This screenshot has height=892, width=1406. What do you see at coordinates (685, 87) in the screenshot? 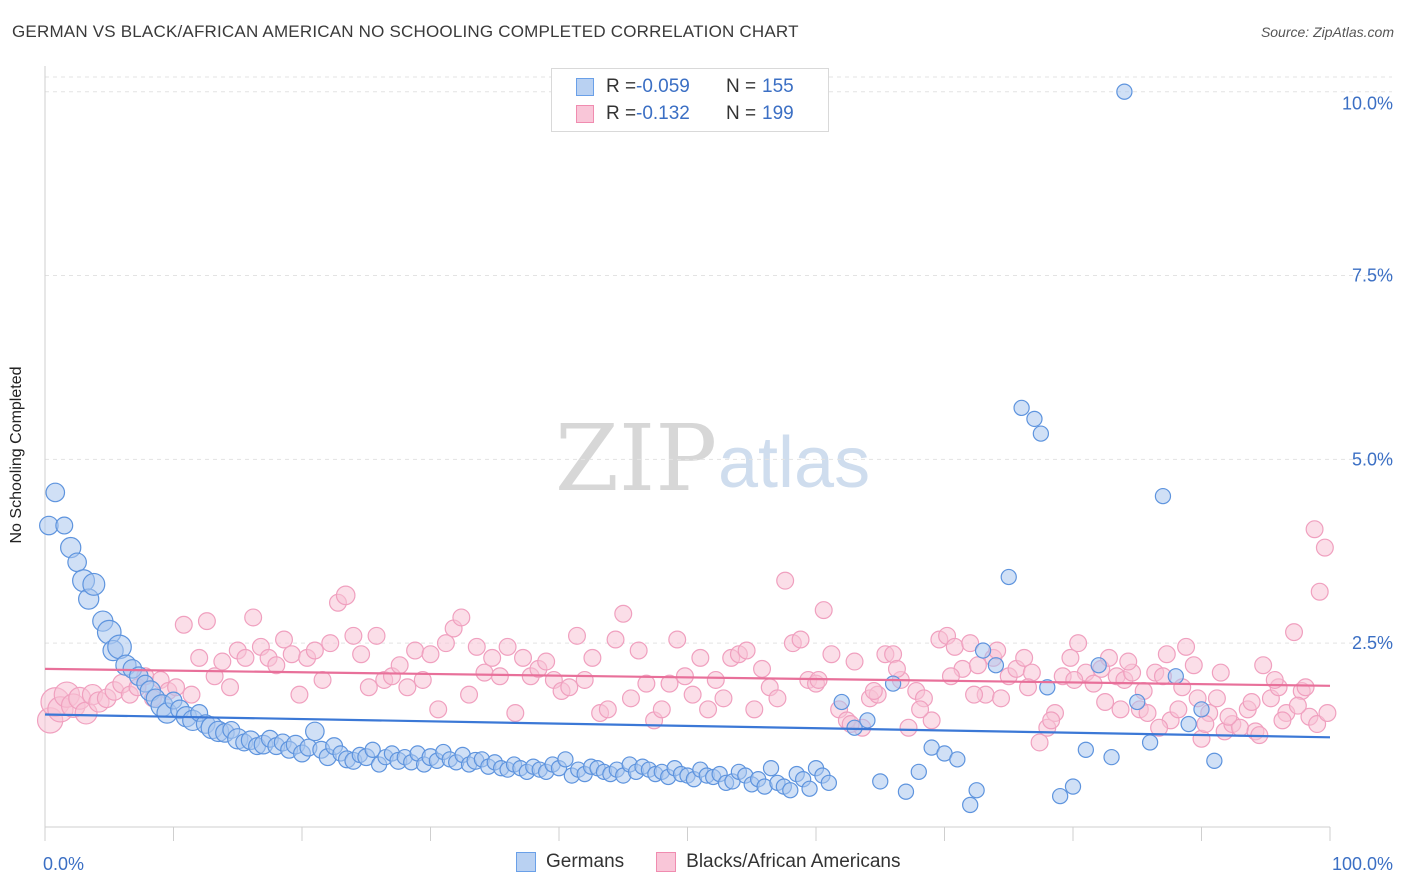
I see `legend-row-germans: R = -0.059 N = 155` at bounding box center [685, 87].